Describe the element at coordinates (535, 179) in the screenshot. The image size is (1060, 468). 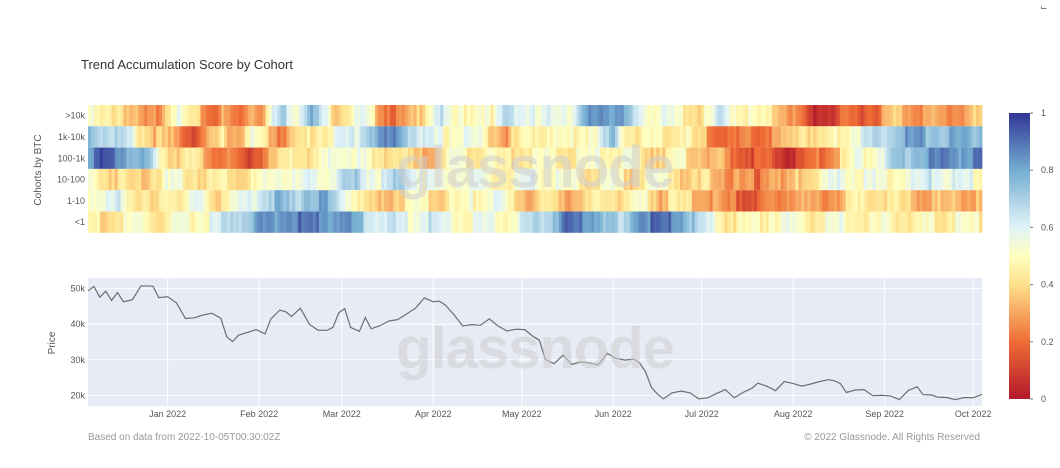
I see `heatmap-row` at that location.